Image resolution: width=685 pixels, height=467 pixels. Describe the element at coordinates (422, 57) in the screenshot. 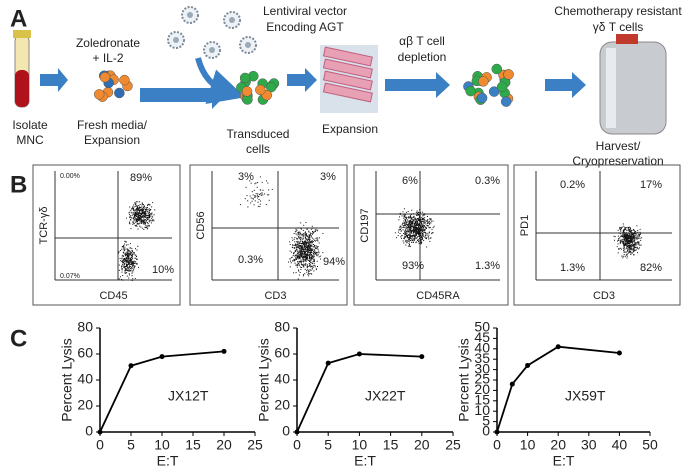

I see `step-text: depletion` at that location.